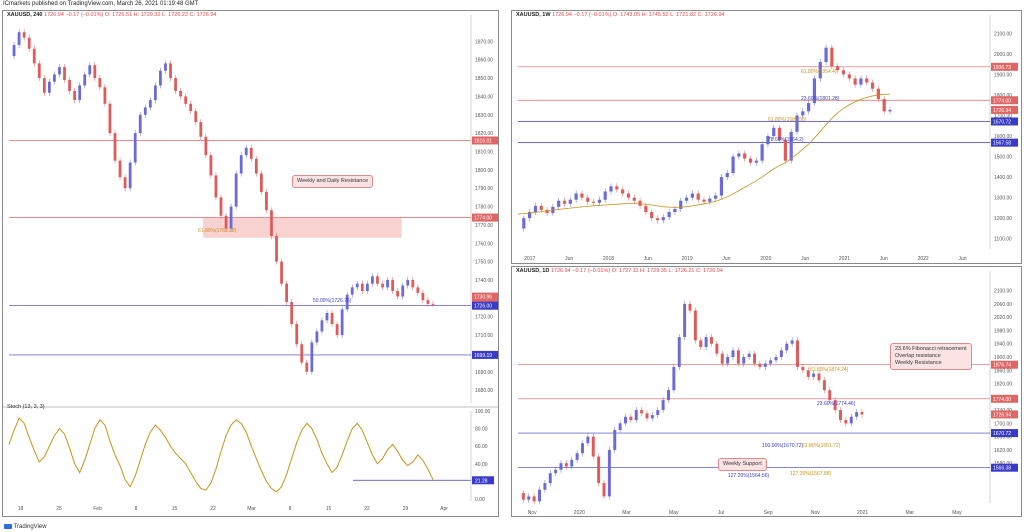 The height and width of the screenshot is (532, 1024). I want to click on price-tag-label: 1699.19, so click(483, 356).